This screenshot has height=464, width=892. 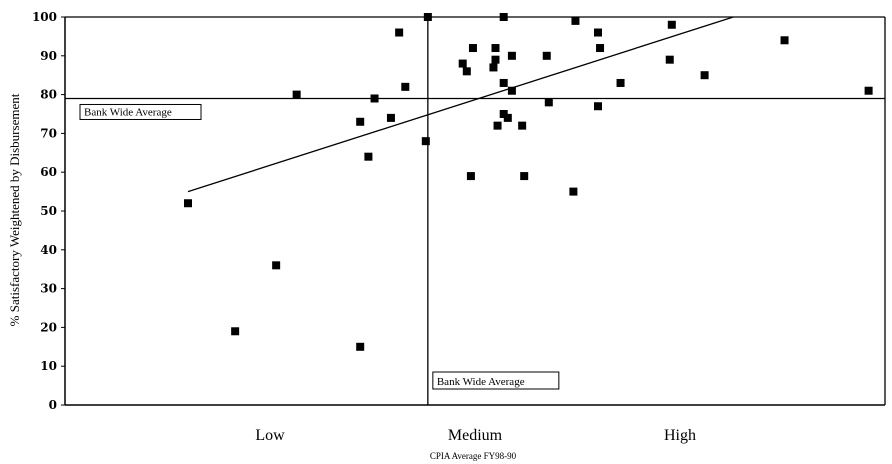 I want to click on horizontal-average-label: Bank Wide Average, so click(x=128, y=112).